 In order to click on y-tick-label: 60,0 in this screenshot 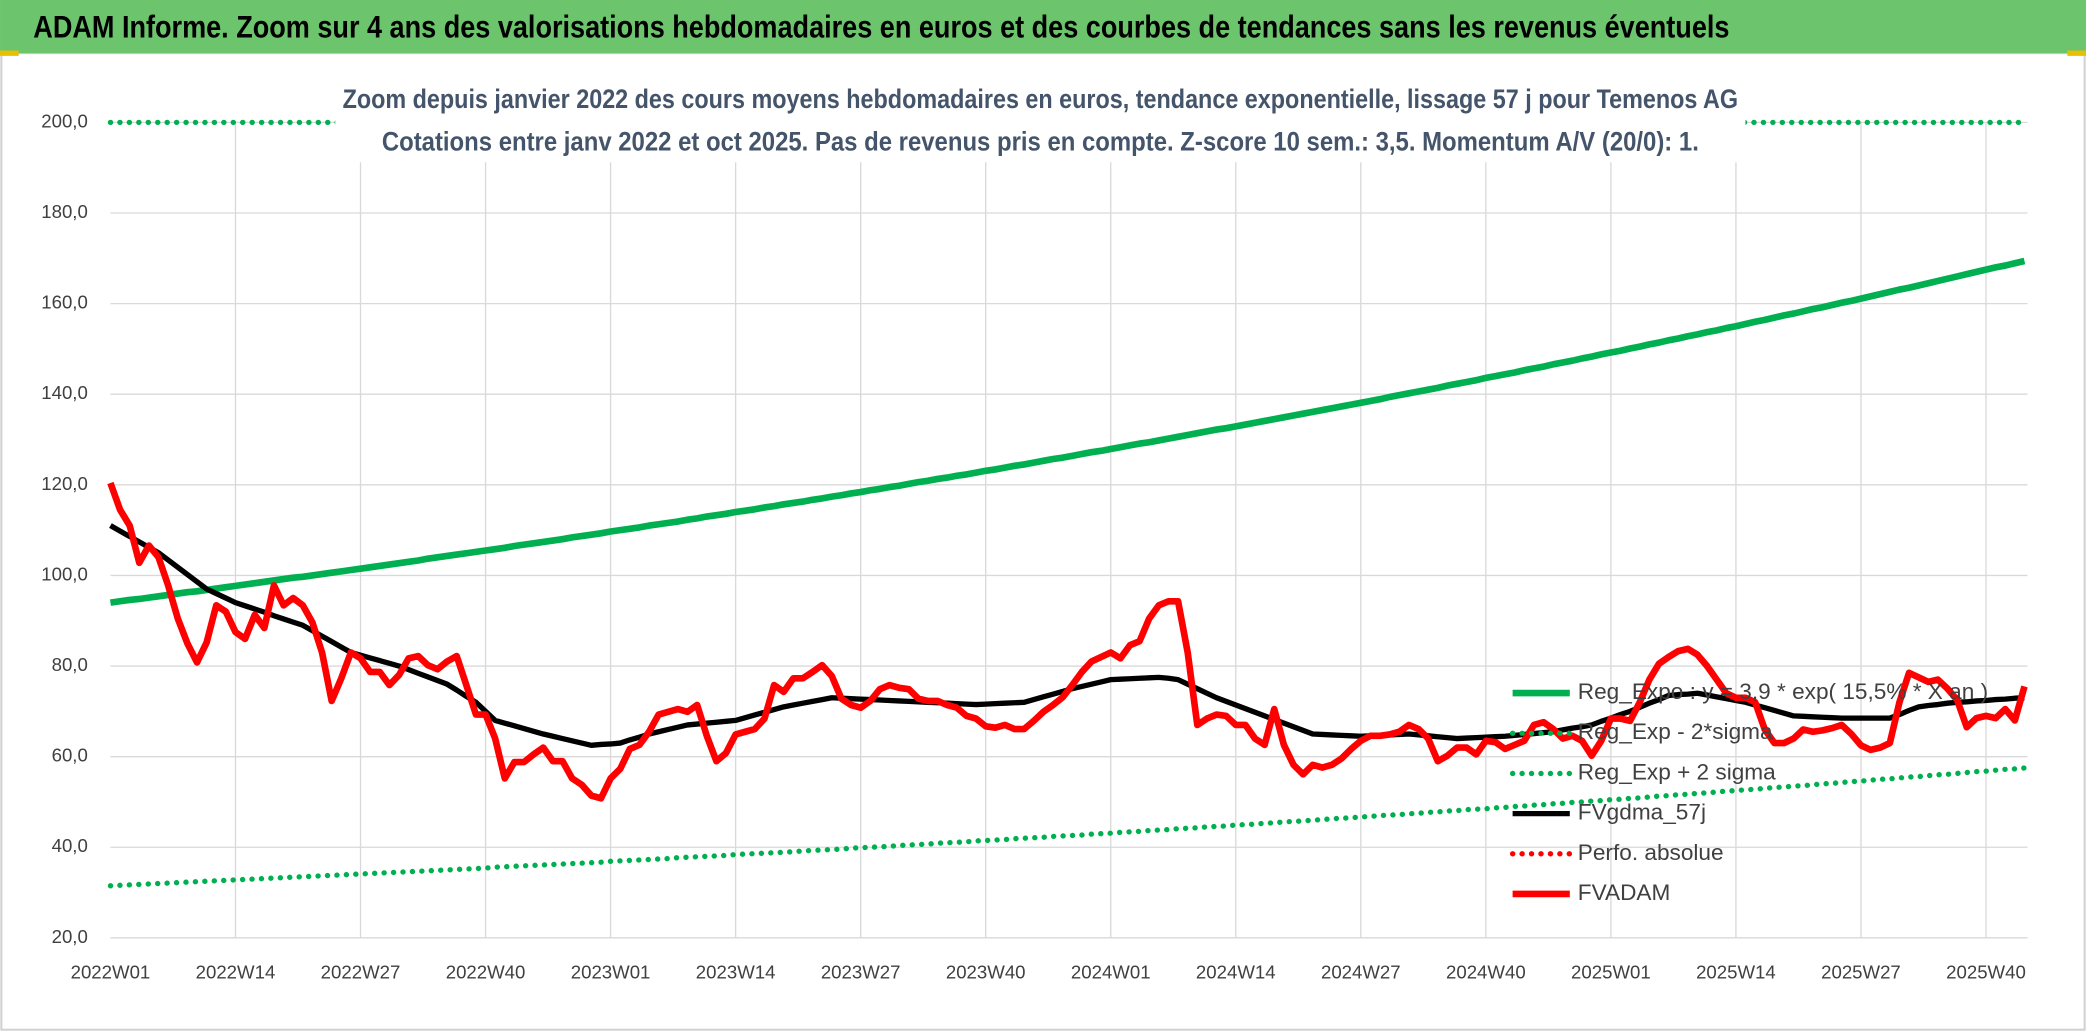, I will do `click(70, 755)`.